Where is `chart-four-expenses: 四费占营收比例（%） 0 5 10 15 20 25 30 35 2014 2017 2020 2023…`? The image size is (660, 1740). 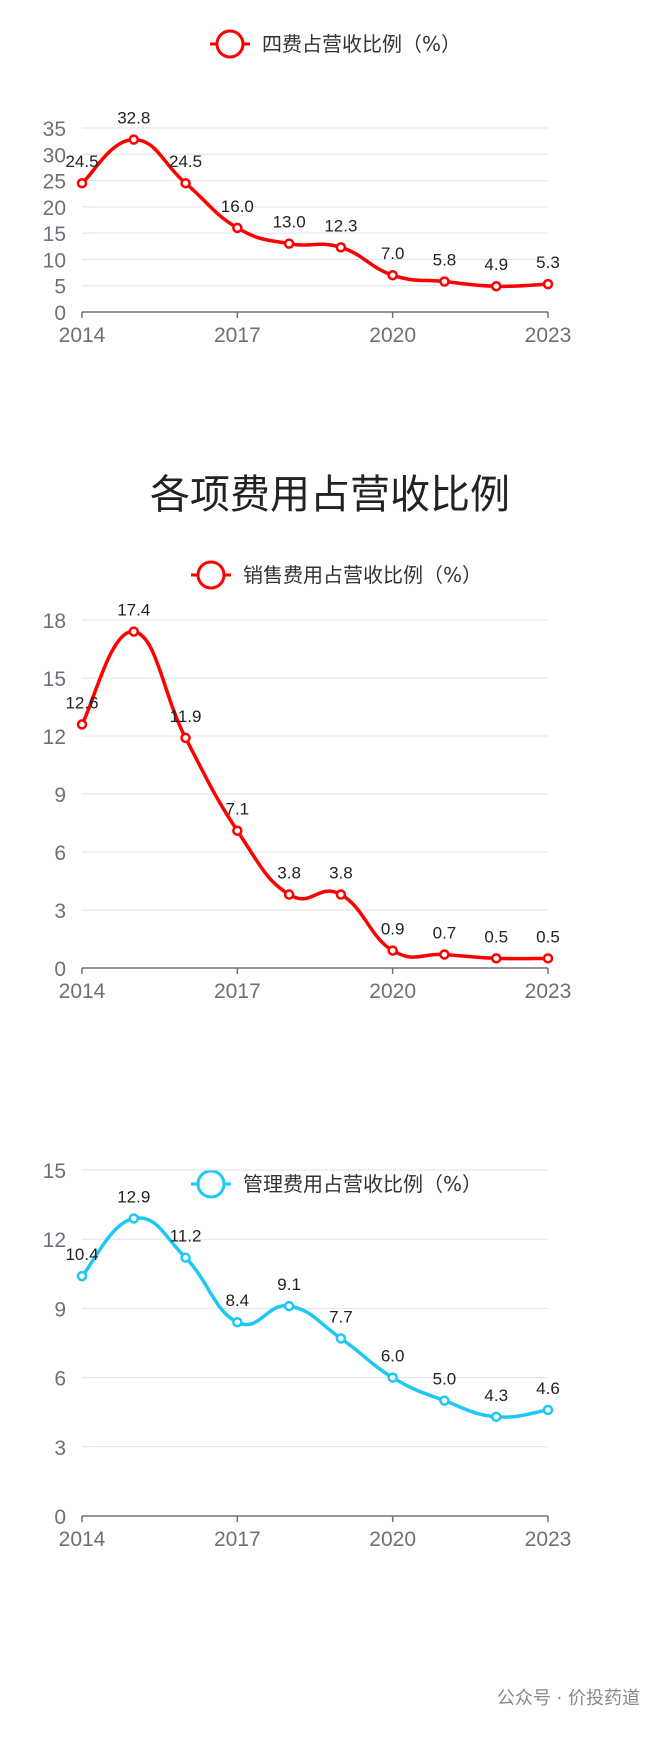 chart-four-expenses: 四费占营收比例（%） 0 5 10 15 20 25 30 35 2014 2017 2020 2023… is located at coordinates (307, 188).